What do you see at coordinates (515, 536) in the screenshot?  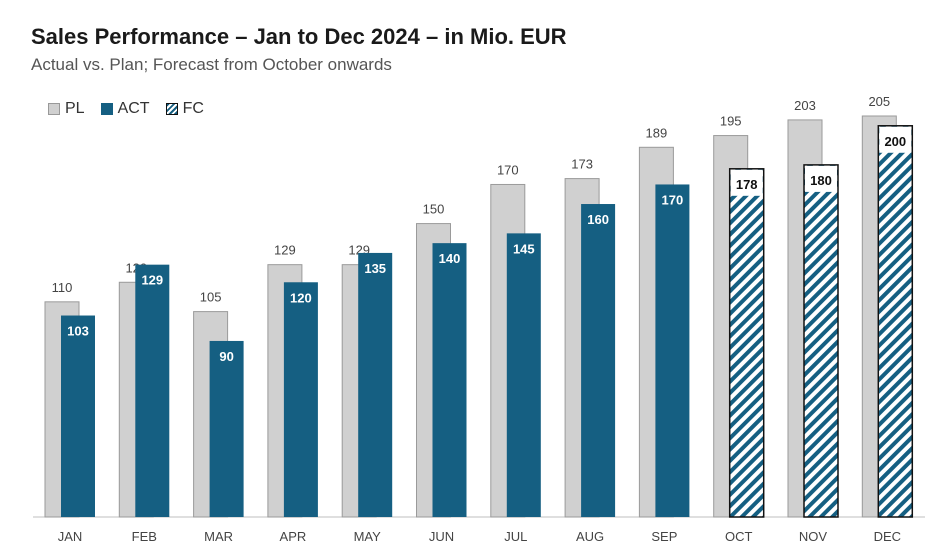 I see `x-tick-jul: JUL` at bounding box center [515, 536].